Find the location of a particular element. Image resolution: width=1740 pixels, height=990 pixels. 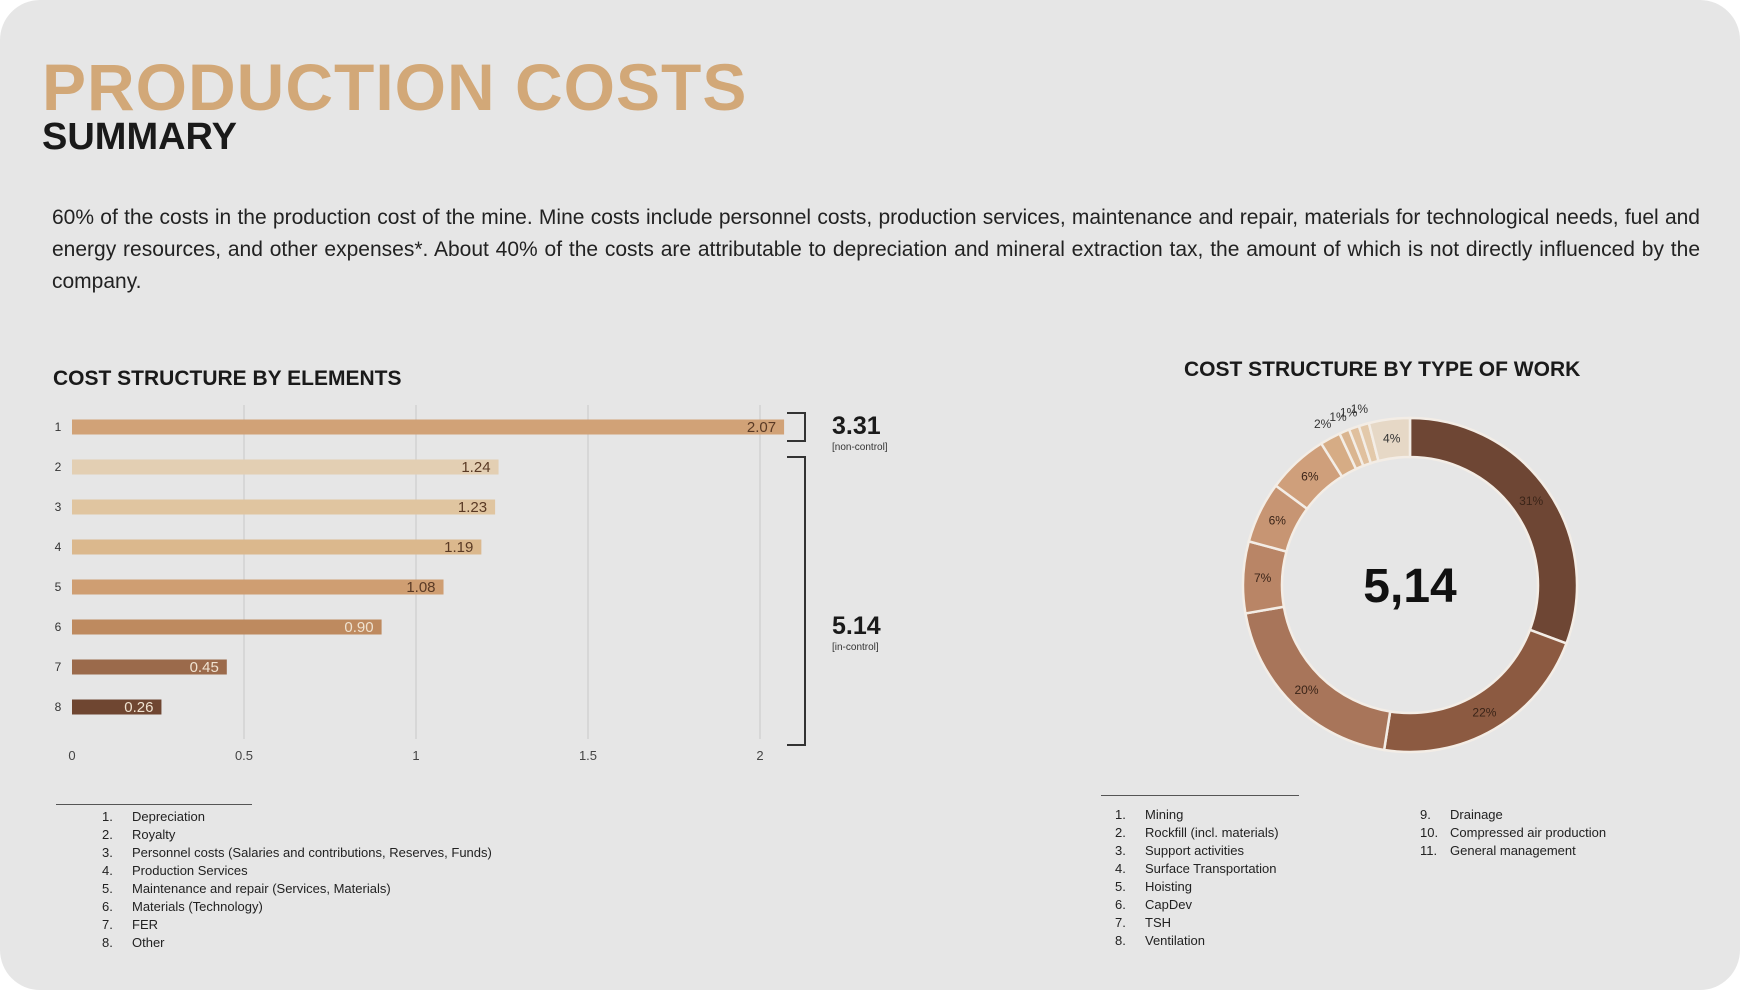

group-label-non-control: 3.31 [non-control] is located at coordinates (860, 433).